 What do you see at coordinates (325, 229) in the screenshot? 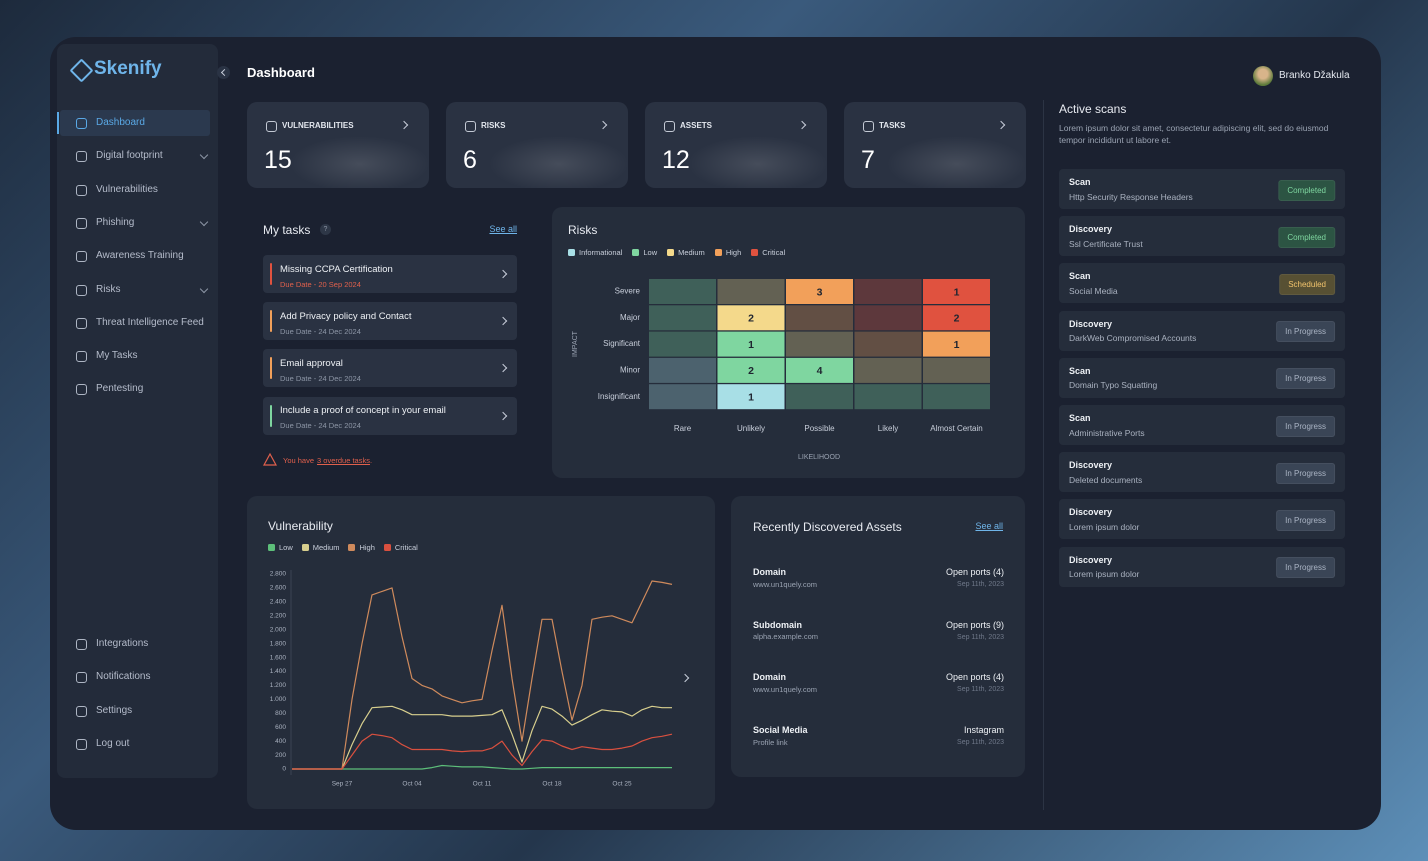
I see `help-icon: ?` at bounding box center [325, 229].